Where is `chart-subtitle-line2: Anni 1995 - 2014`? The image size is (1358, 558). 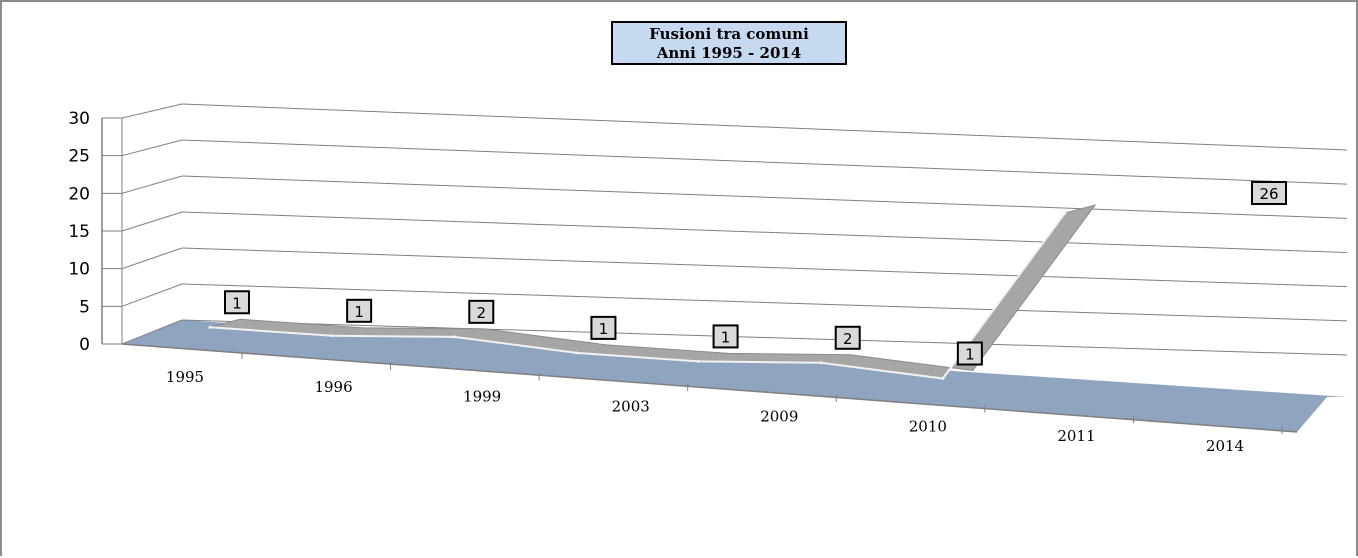
chart-subtitle-line2: Anni 1995 - 2014 is located at coordinates (729, 53).